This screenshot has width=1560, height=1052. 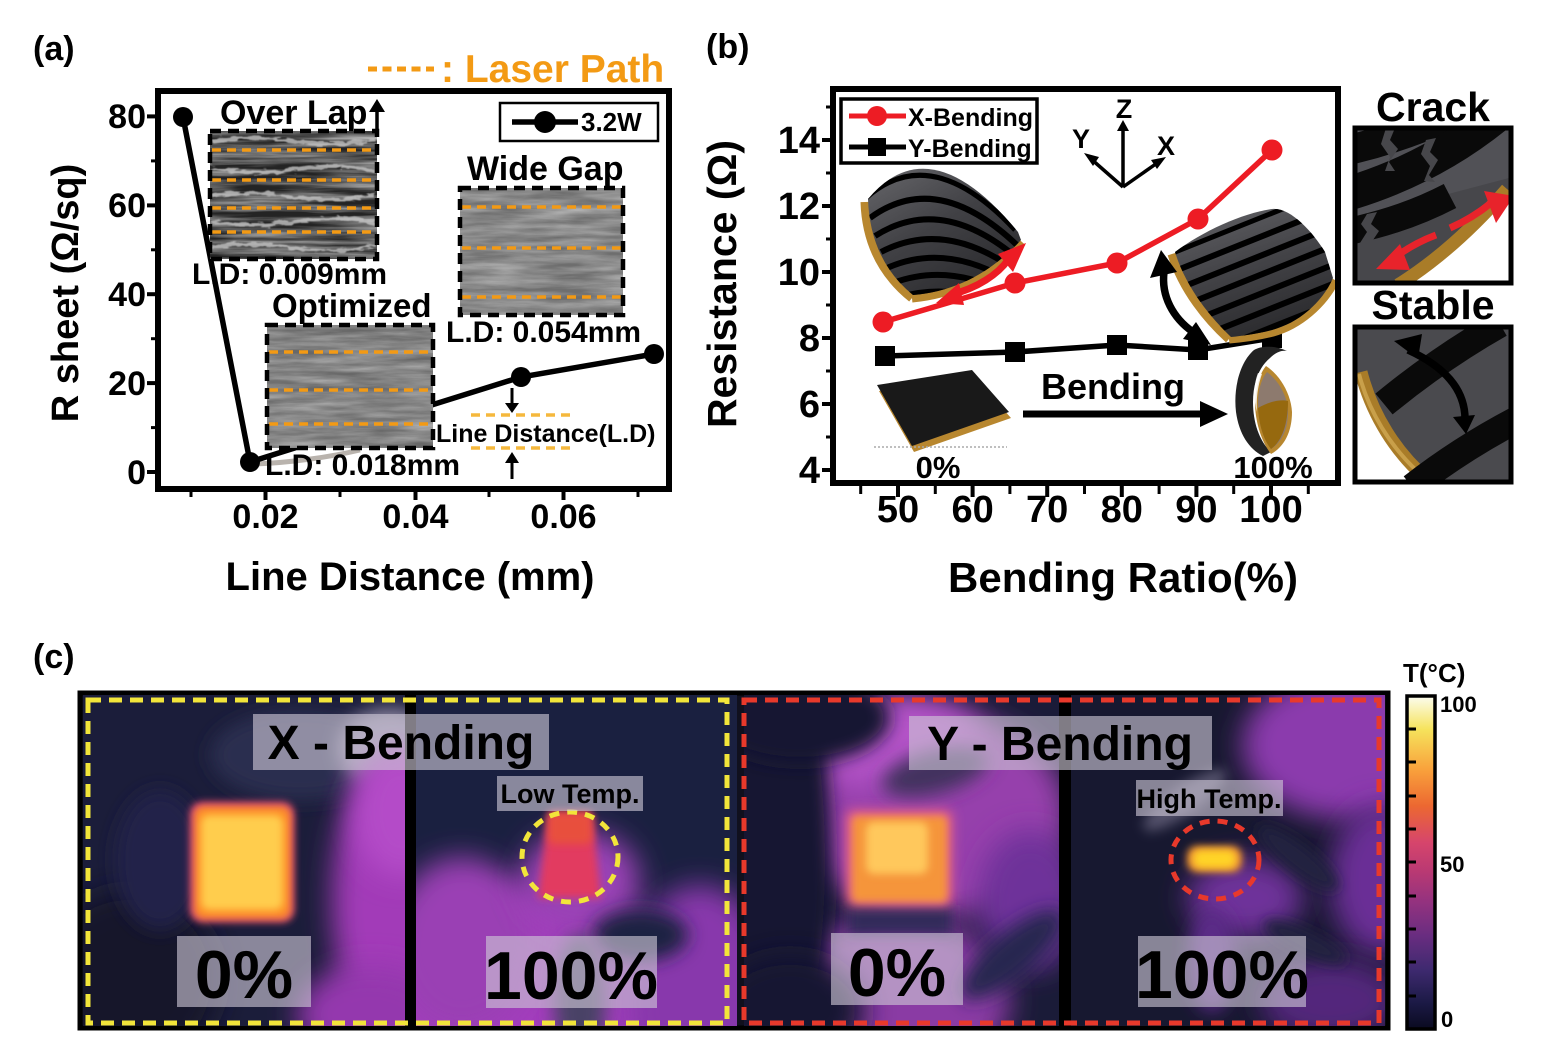 What do you see at coordinates (543, 332) in the screenshot?
I see `svg-text: L.D: 0.054mm` at bounding box center [543, 332].